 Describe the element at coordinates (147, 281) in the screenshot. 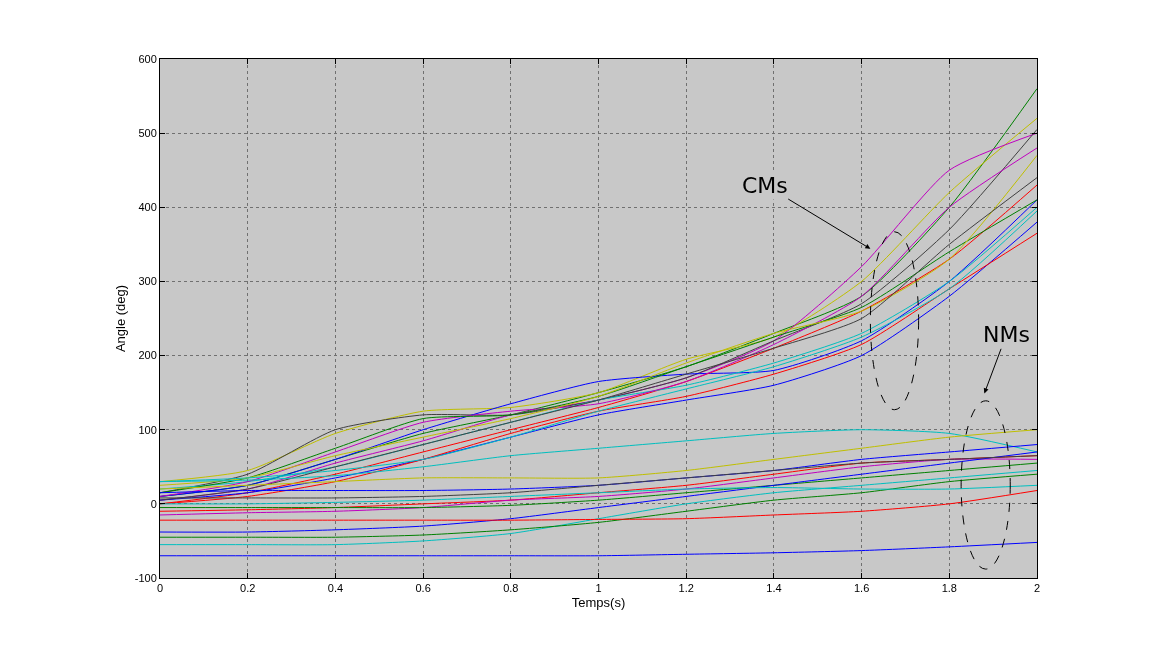

I see `y-tick-label: 300` at that location.